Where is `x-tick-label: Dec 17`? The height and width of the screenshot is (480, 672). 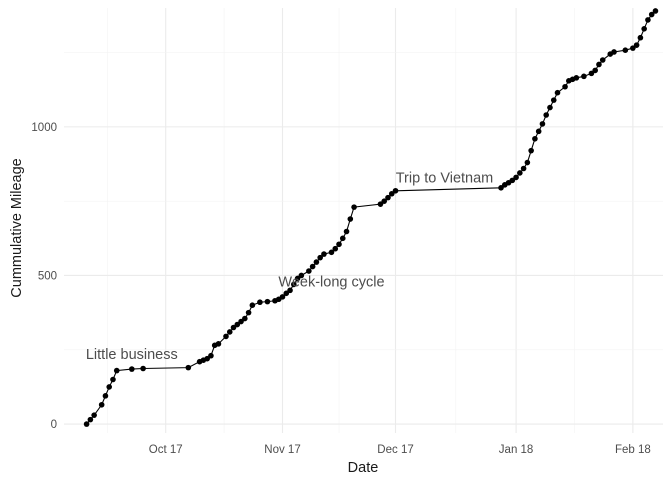 x-tick-label: Dec 17 is located at coordinates (395, 450).